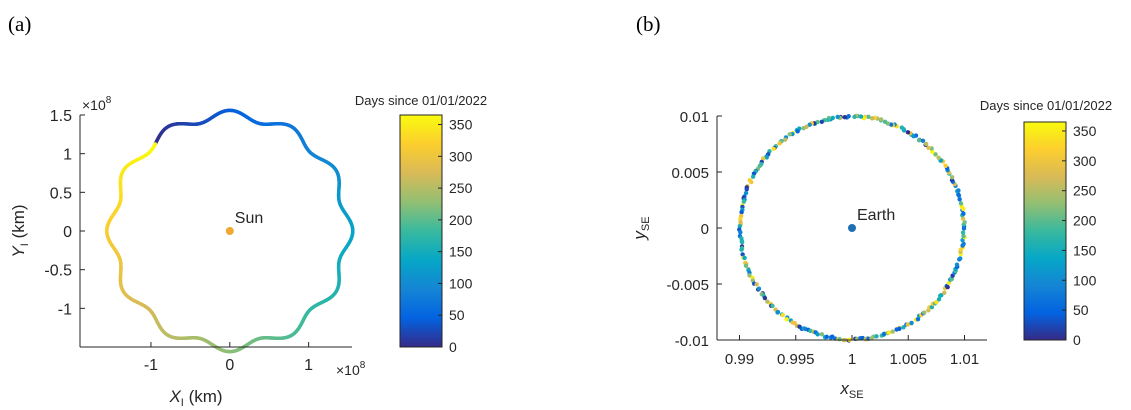 This screenshot has width=1131, height=410. Describe the element at coordinates (694, 229) in the screenshot. I see `y-axis-b: -0.01 -0.005 0 0.005 0.01` at that location.